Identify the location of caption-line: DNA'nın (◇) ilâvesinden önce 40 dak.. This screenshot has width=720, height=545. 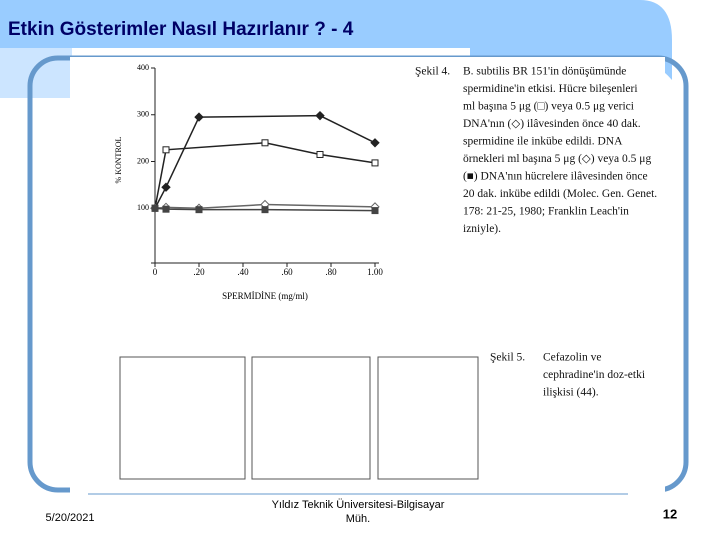
(552, 124).